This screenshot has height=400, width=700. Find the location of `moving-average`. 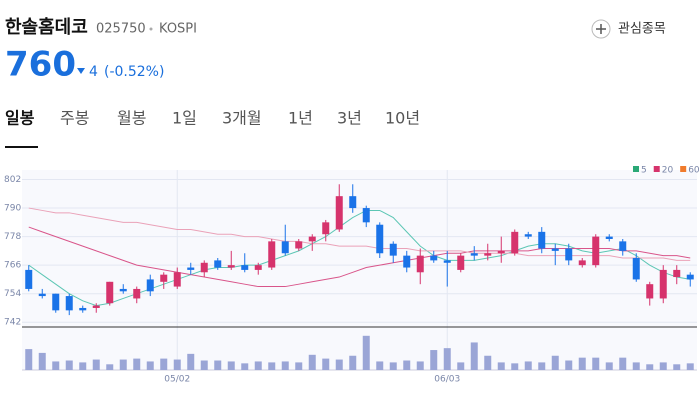

moving-average is located at coordinates (359, 257).